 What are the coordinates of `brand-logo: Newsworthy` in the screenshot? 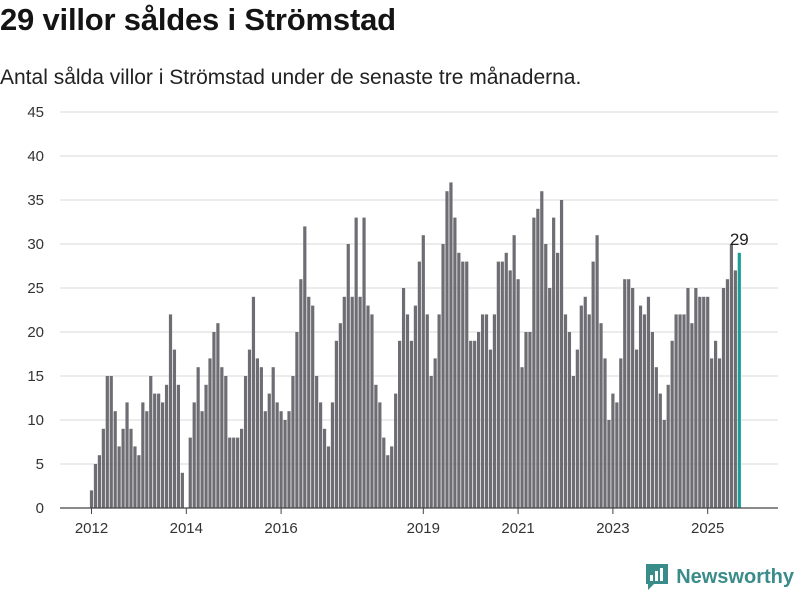 It's located at (719, 577).